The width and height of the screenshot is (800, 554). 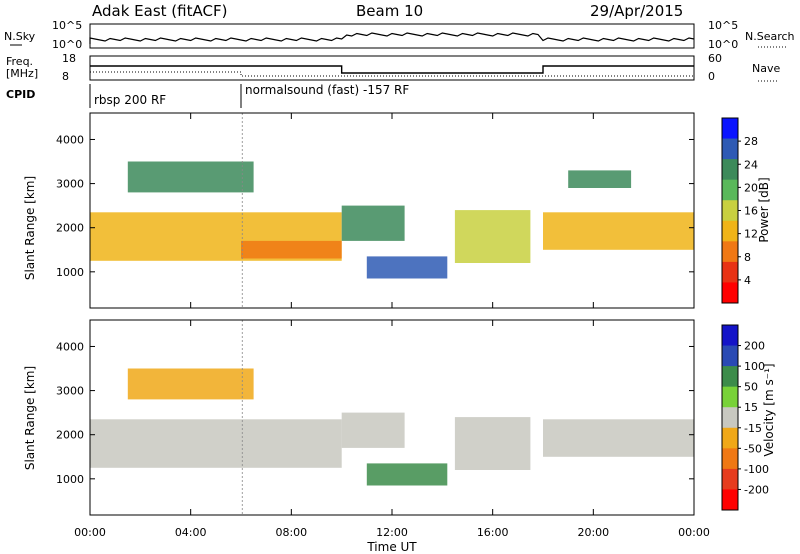 What do you see at coordinates (70, 184) in the screenshot?
I see `power-ytick-label-2: 3000` at bounding box center [70, 184].